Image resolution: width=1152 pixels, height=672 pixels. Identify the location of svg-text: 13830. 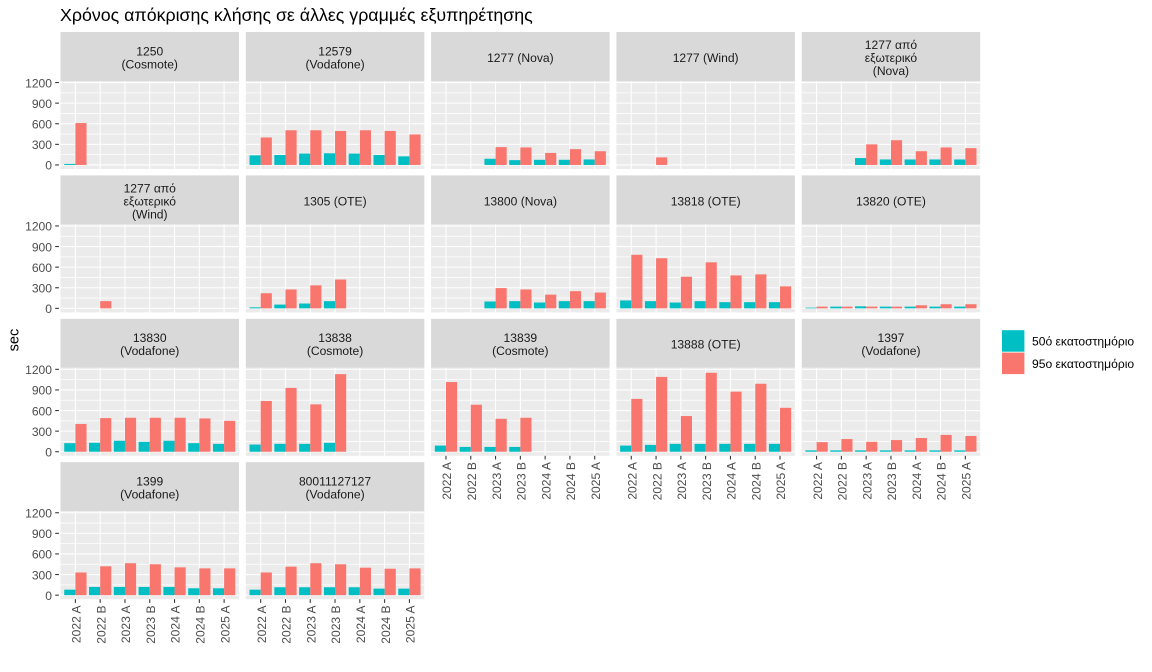
(150, 338).